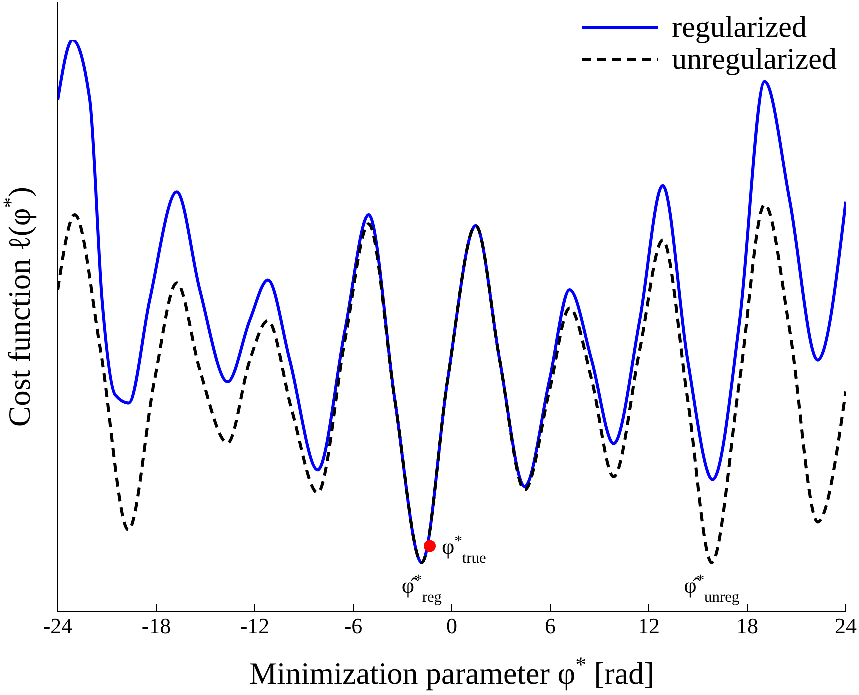 Image resolution: width=859 pixels, height=695 pixels. Describe the element at coordinates (452, 672) in the screenshot. I see `x-axis-title: Minimization parameter φ$^{*}$ [rad]` at that location.